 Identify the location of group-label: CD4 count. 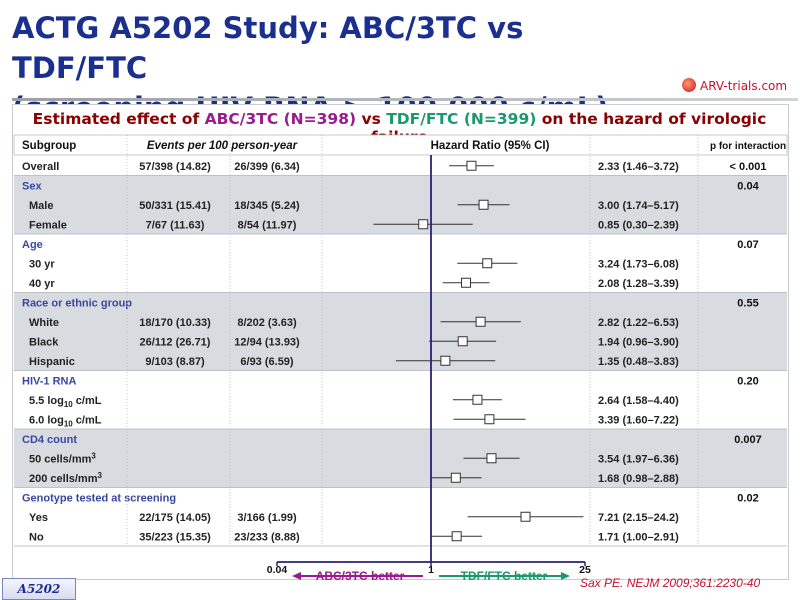
(49, 440).